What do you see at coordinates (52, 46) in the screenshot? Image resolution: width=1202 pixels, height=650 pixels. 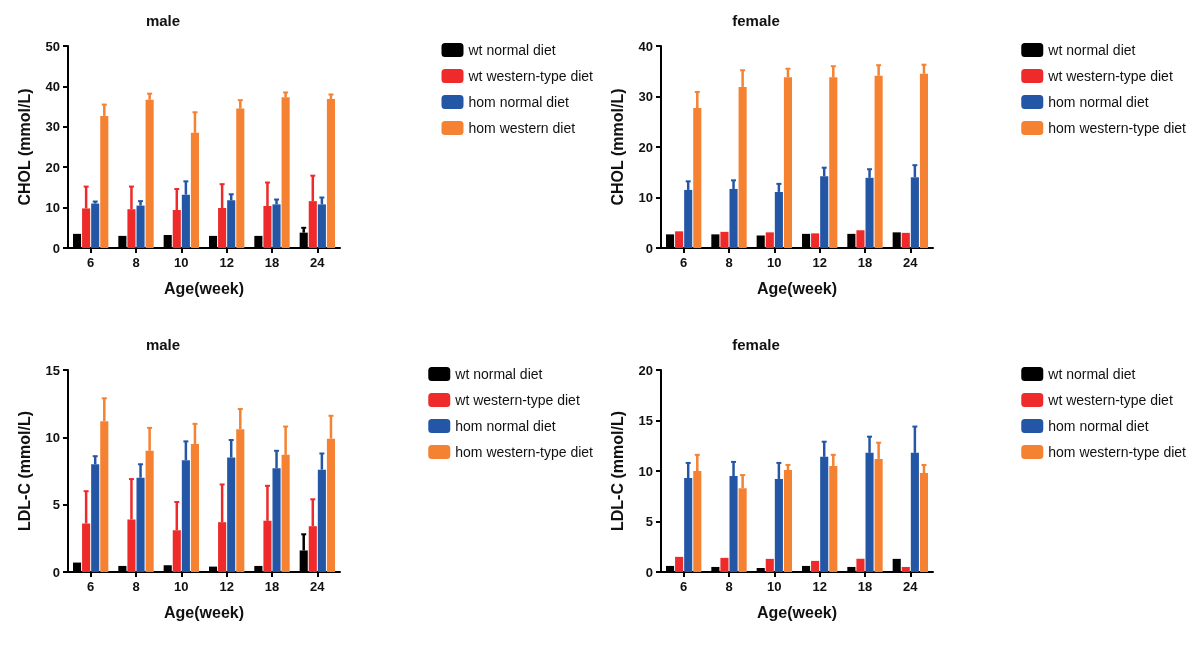 I see `y-tick-label: 50` at bounding box center [52, 46].